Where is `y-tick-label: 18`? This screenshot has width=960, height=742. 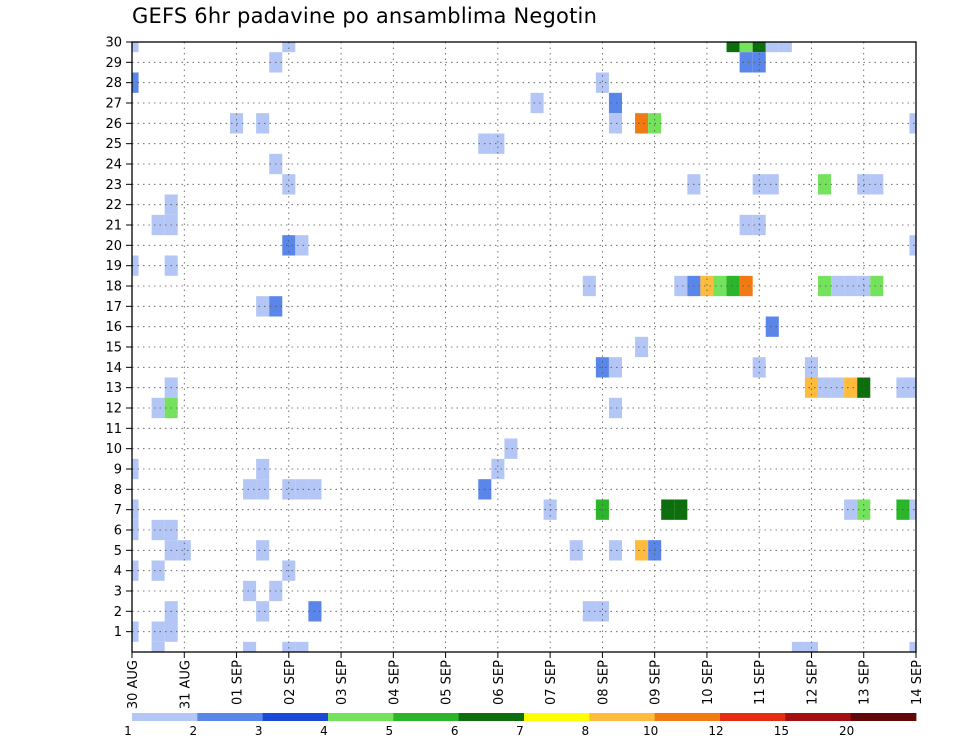 y-tick-label: 18 is located at coordinates (113, 287).